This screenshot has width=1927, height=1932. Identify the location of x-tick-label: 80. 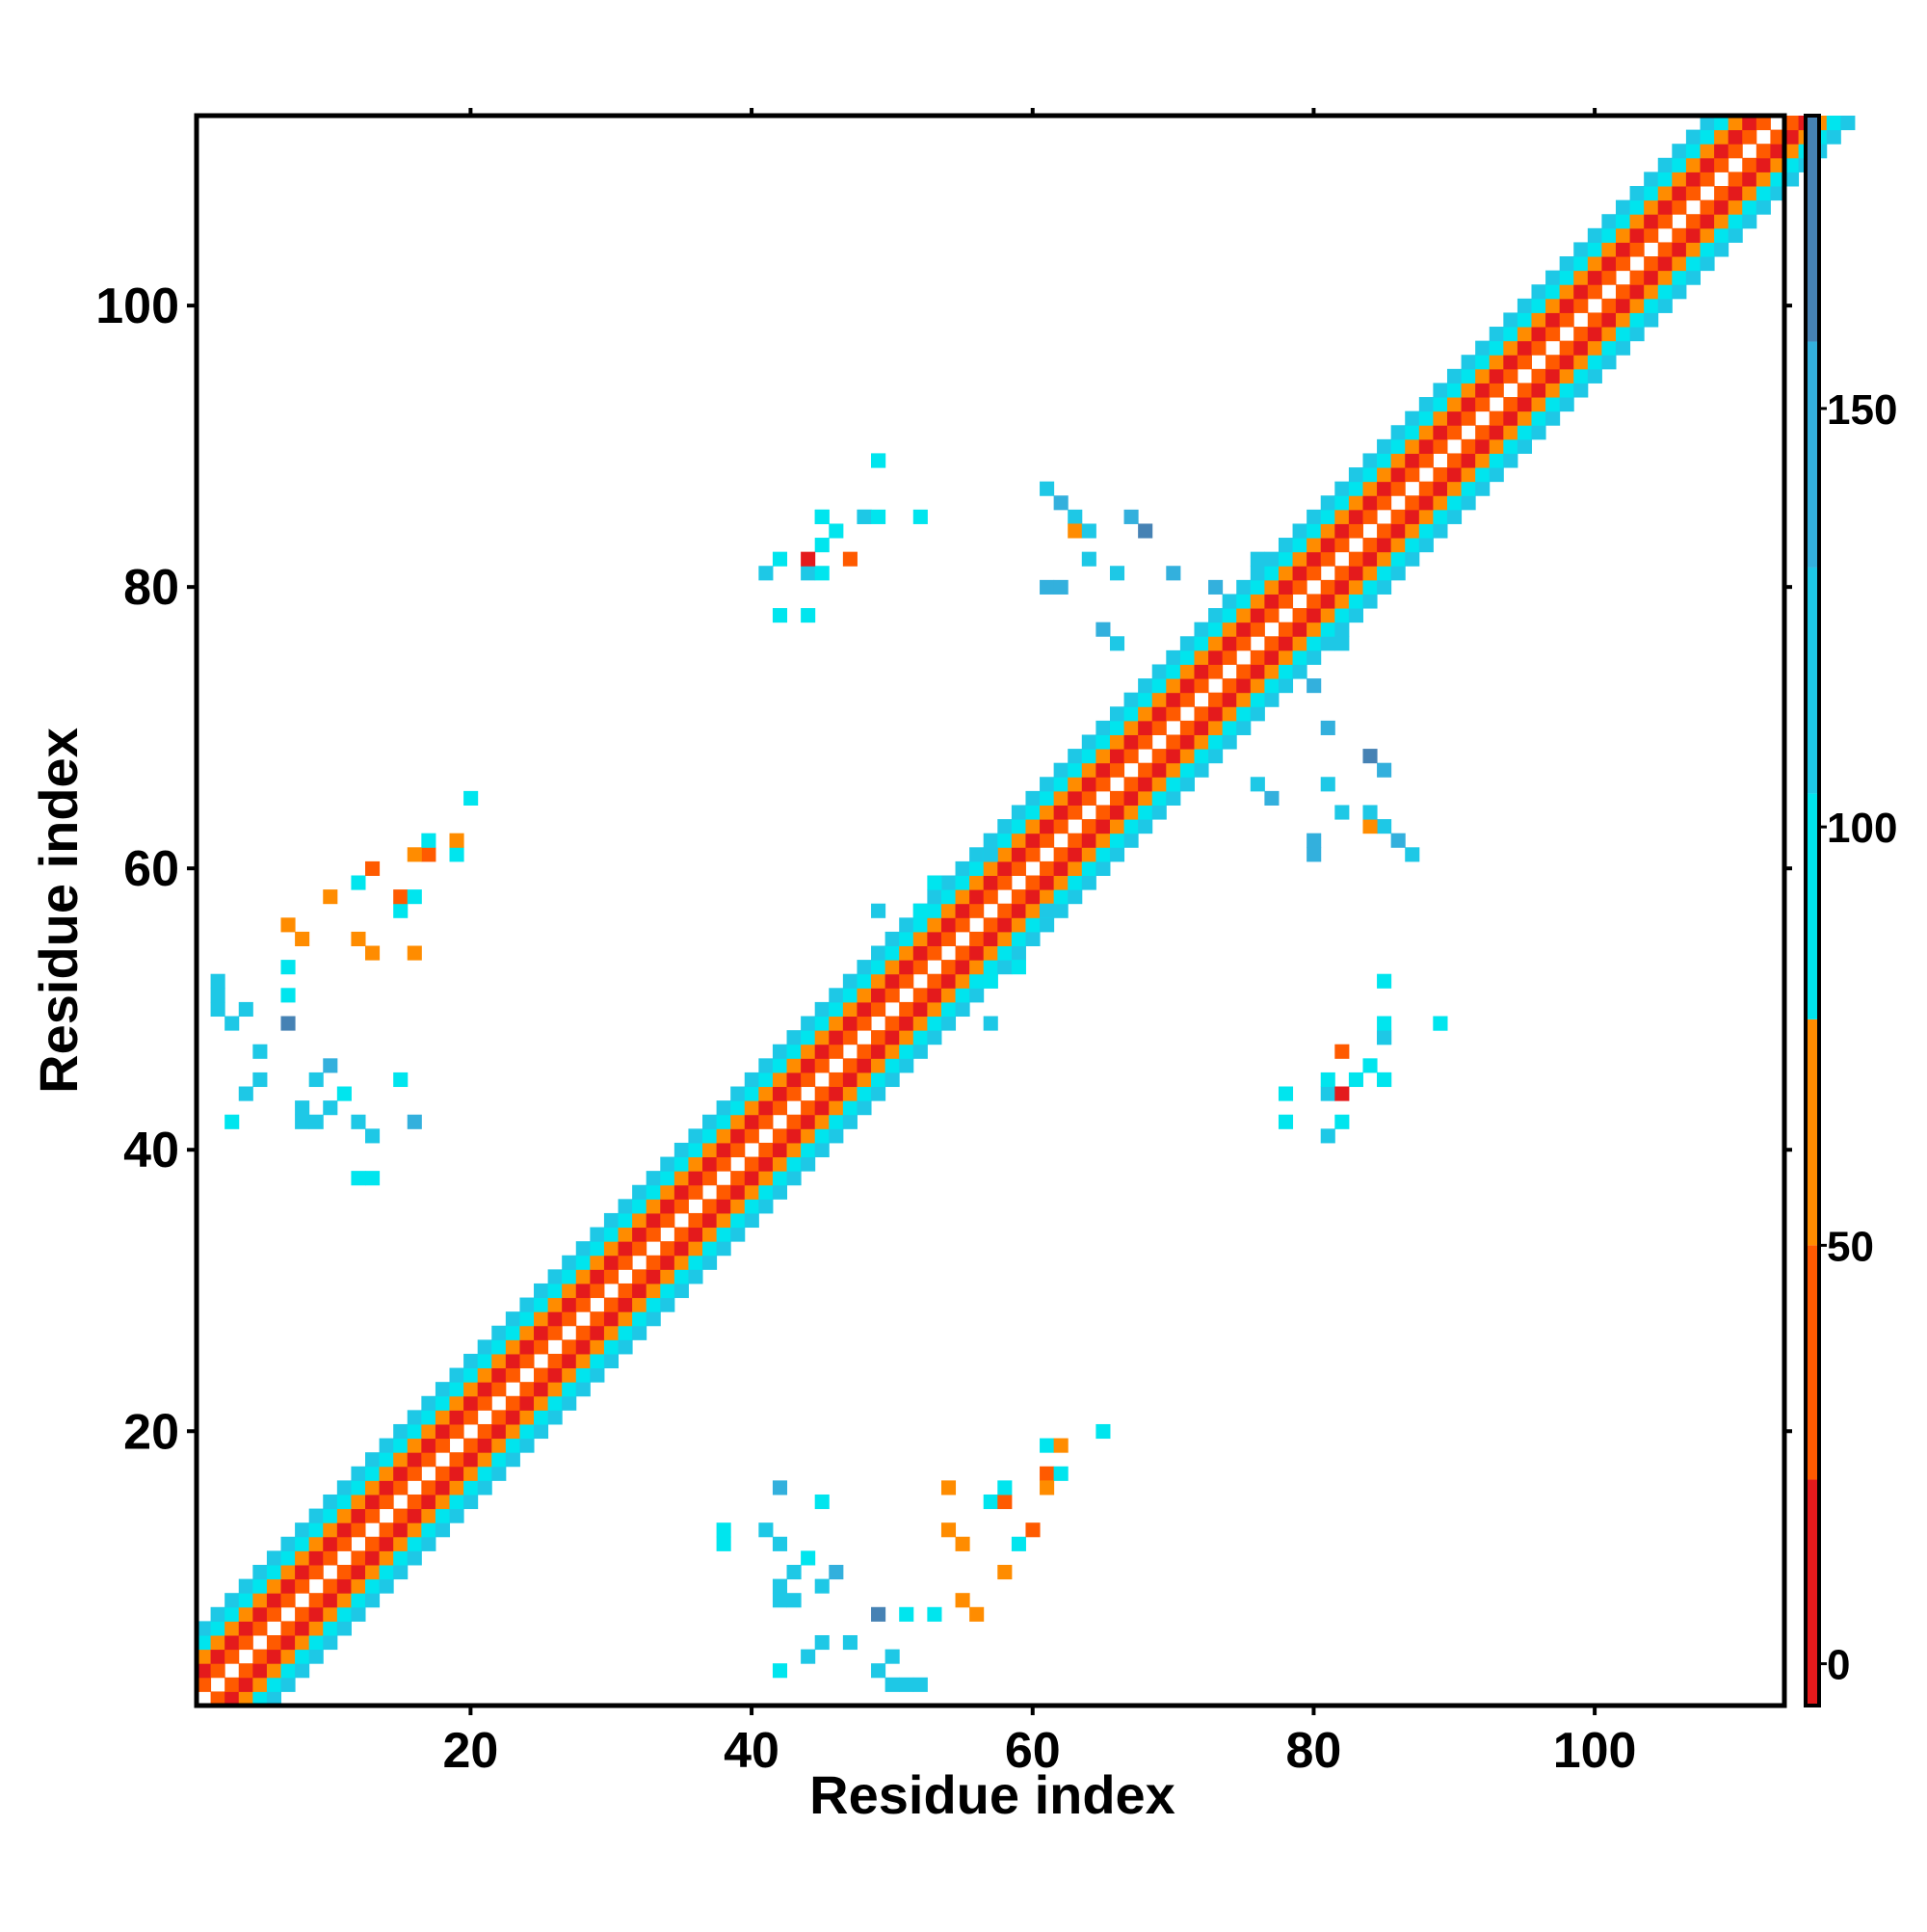
(1314, 1751).